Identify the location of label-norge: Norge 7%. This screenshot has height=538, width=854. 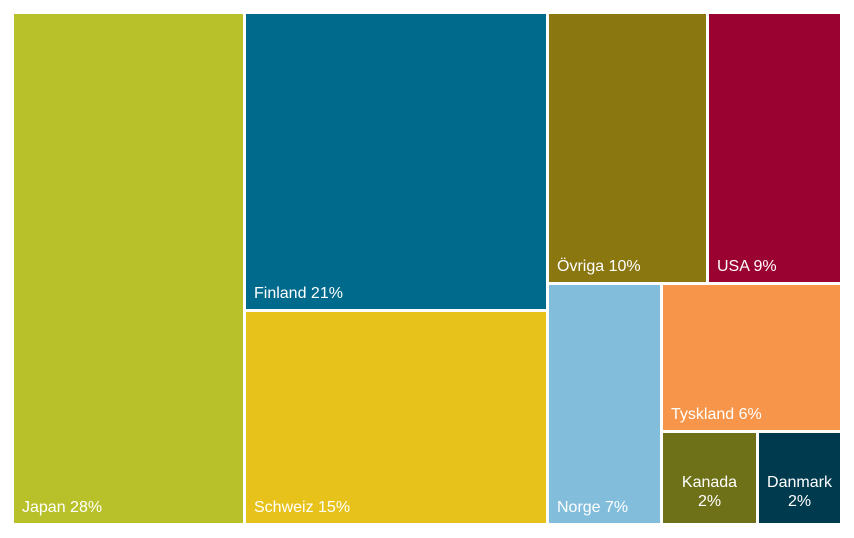
(593, 507).